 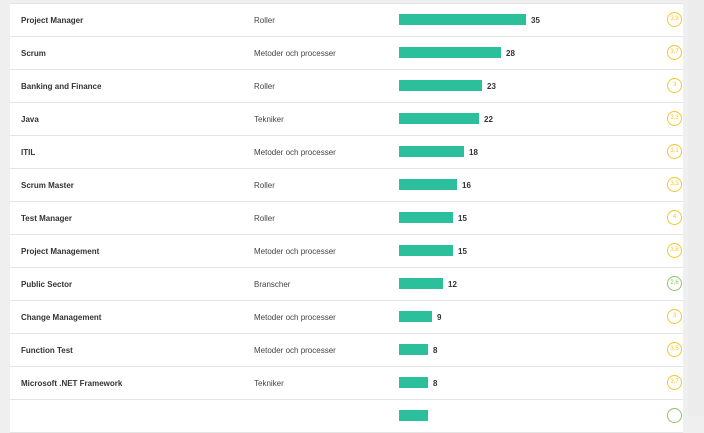 What do you see at coordinates (535, 20) in the screenshot?
I see `count-value: 35` at bounding box center [535, 20].